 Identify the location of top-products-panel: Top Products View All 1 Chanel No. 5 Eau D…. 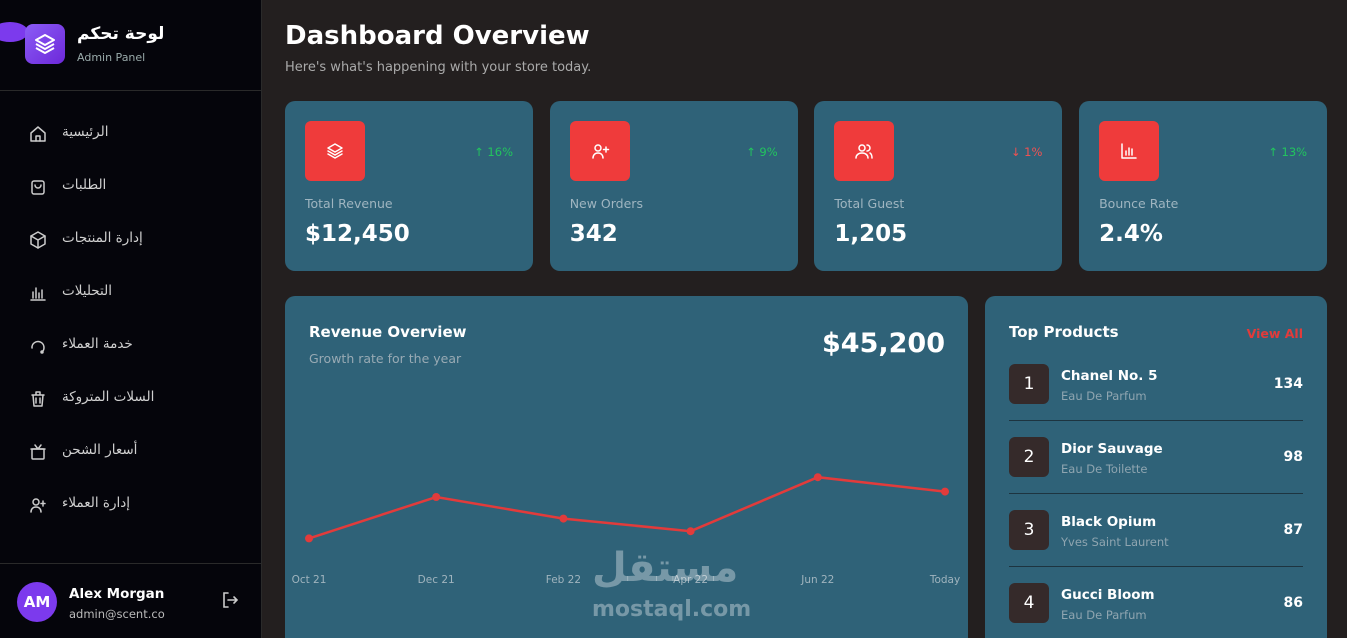
(1156, 467).